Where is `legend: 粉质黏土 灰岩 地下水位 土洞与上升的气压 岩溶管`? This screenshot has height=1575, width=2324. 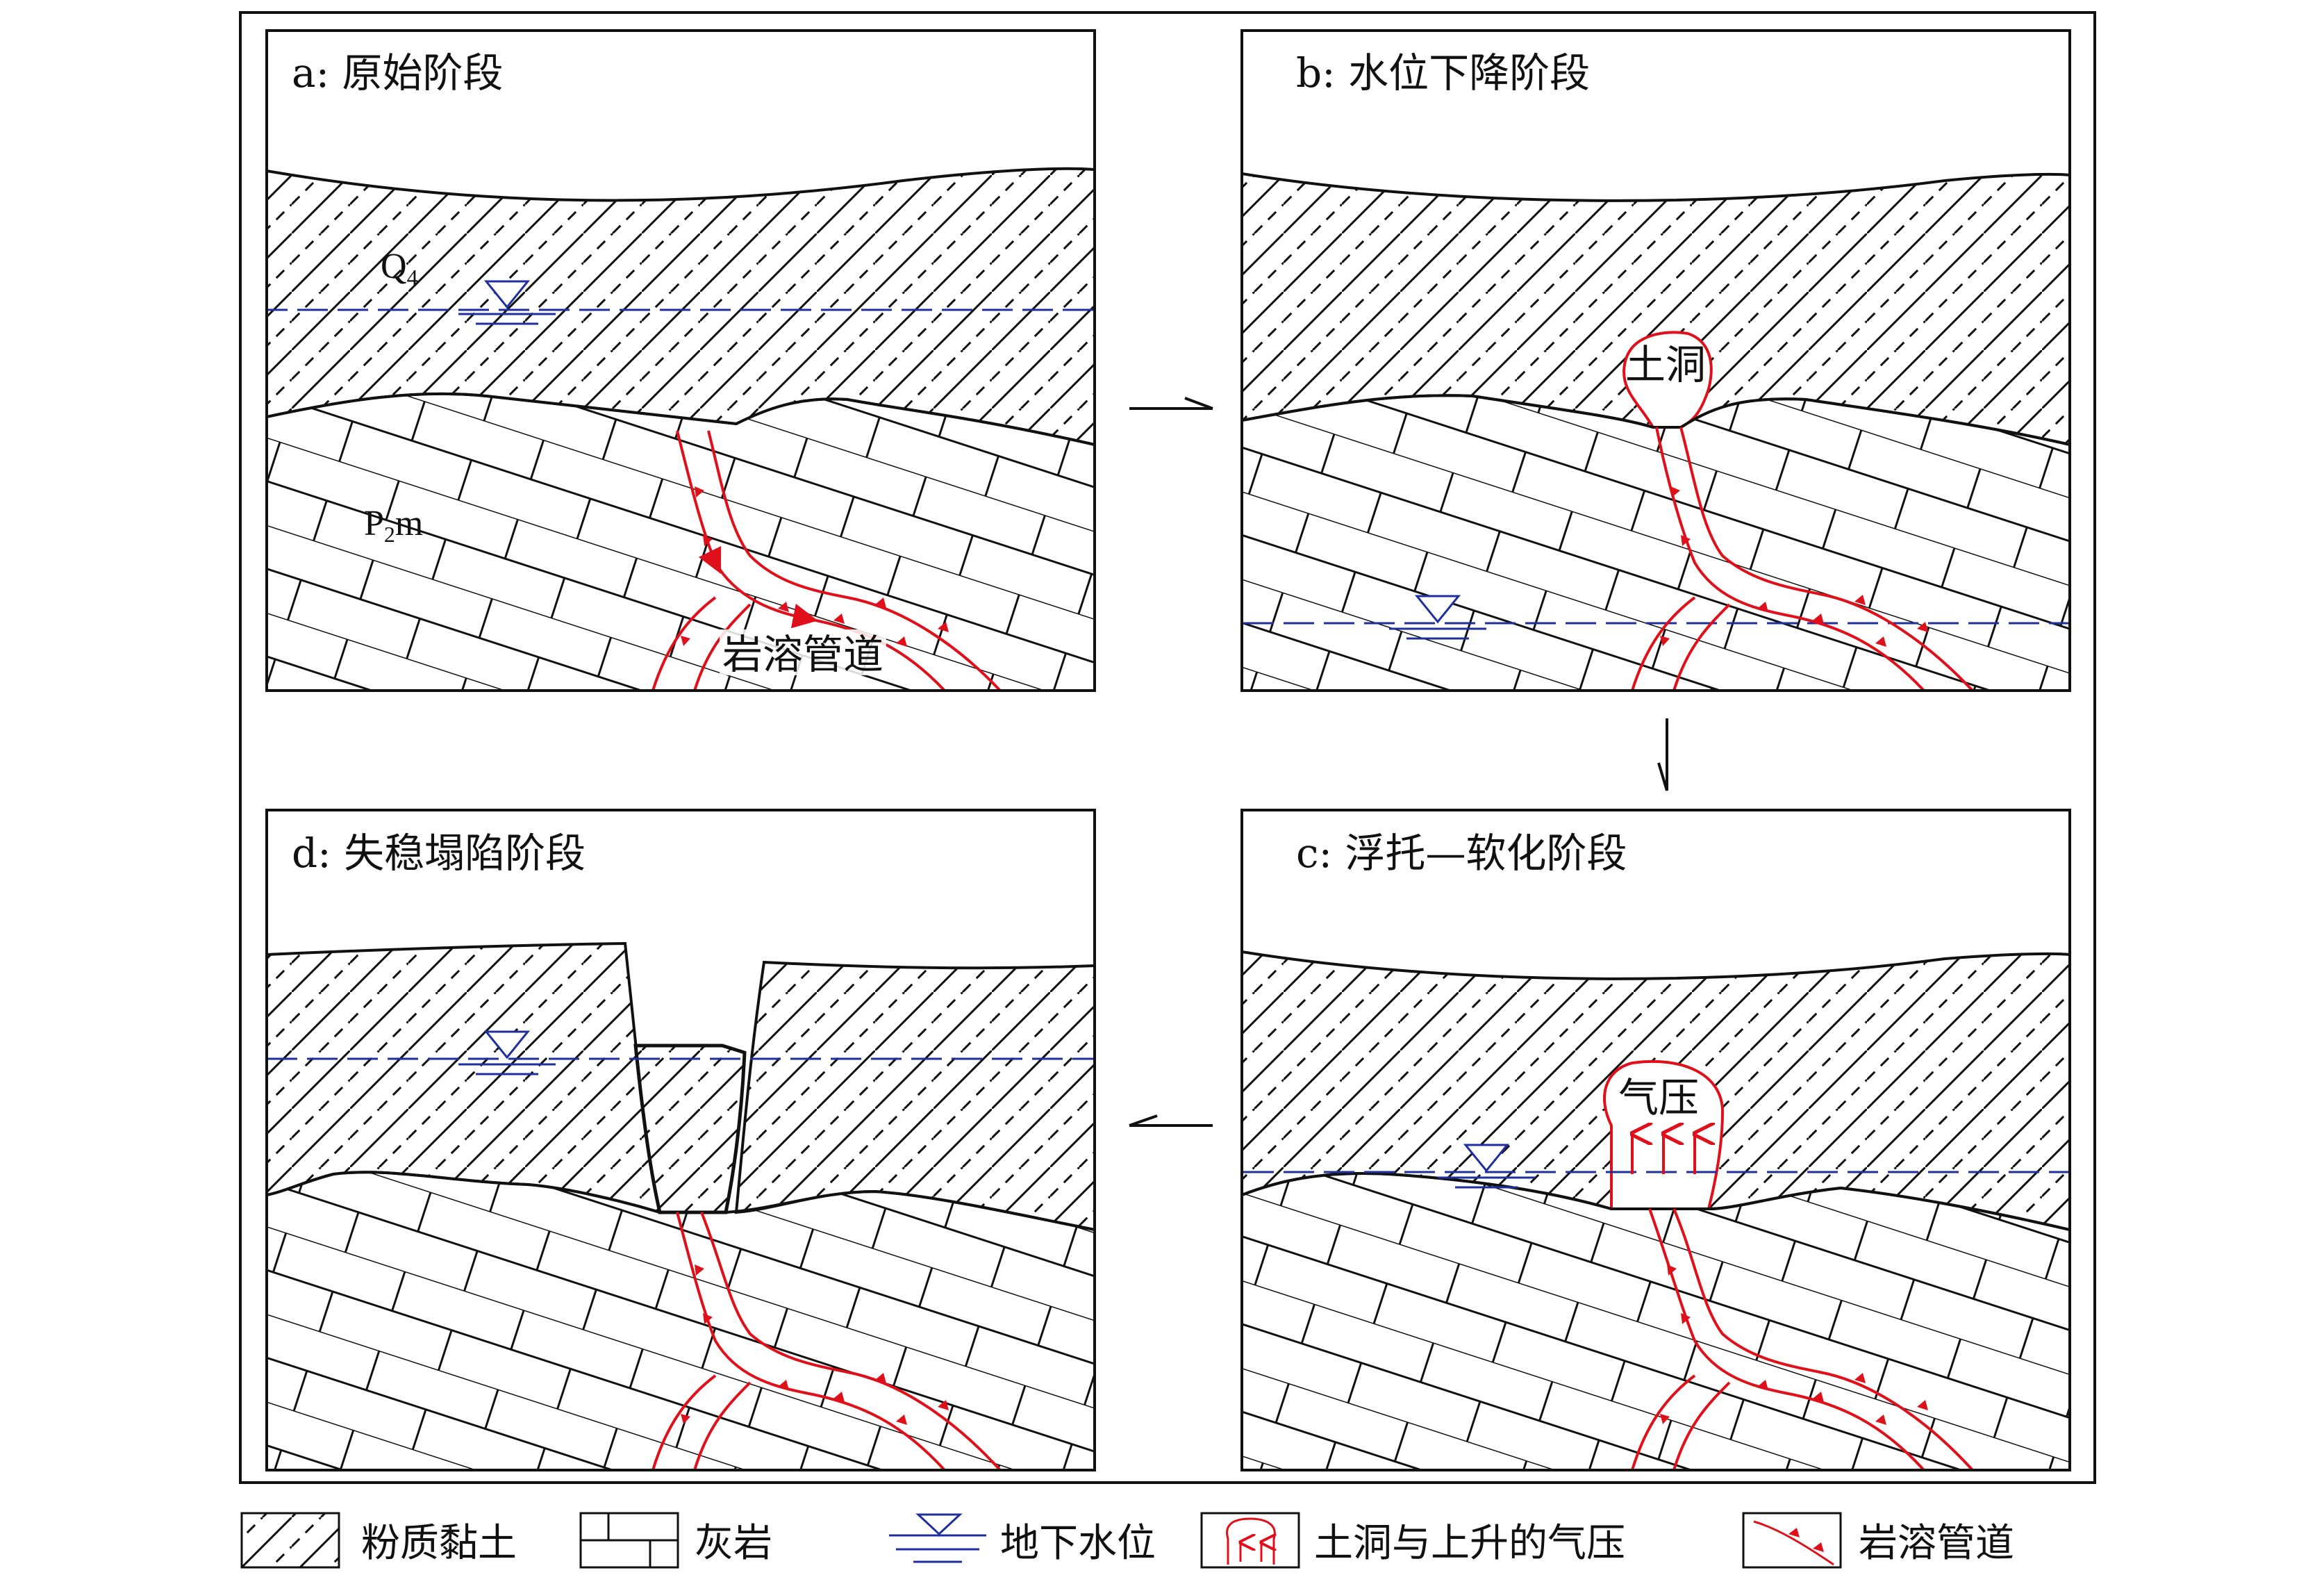 legend: 粉质黏土 灰岩 地下水位 土洞与上升的气压 岩溶管 is located at coordinates (1127, 1541).